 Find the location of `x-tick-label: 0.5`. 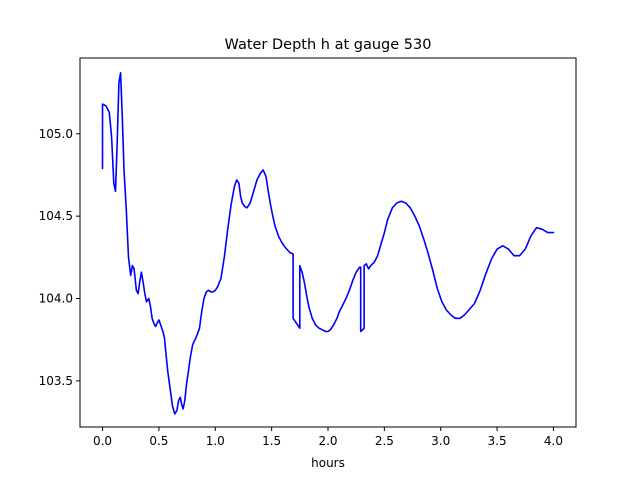

x-tick-label: 0.5 is located at coordinates (158, 441).